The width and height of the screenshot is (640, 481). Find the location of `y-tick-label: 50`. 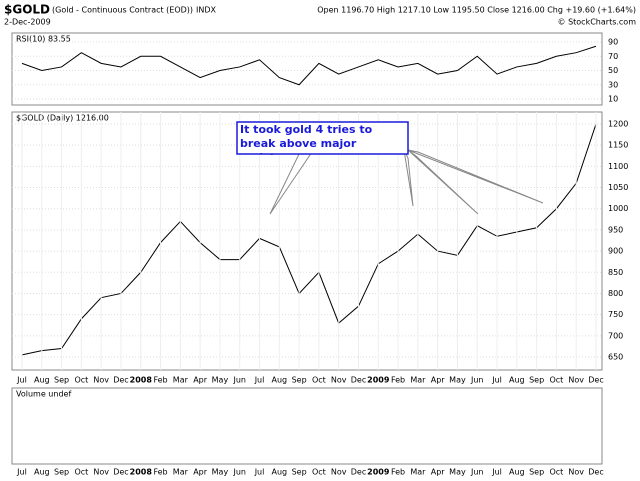

y-tick-label: 50 is located at coordinates (613, 70).